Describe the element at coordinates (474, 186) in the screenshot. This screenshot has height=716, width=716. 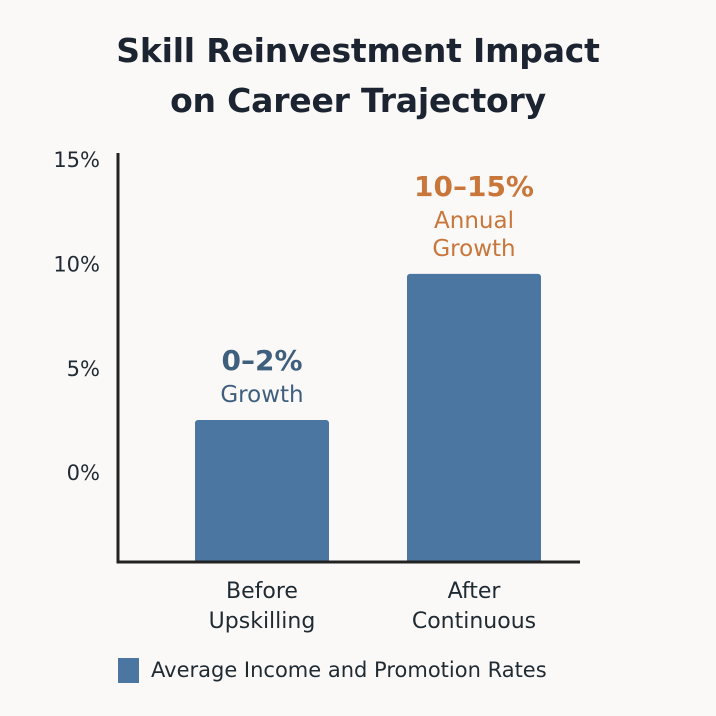
I see `bar-annotation-headline: 10–15%` at that location.